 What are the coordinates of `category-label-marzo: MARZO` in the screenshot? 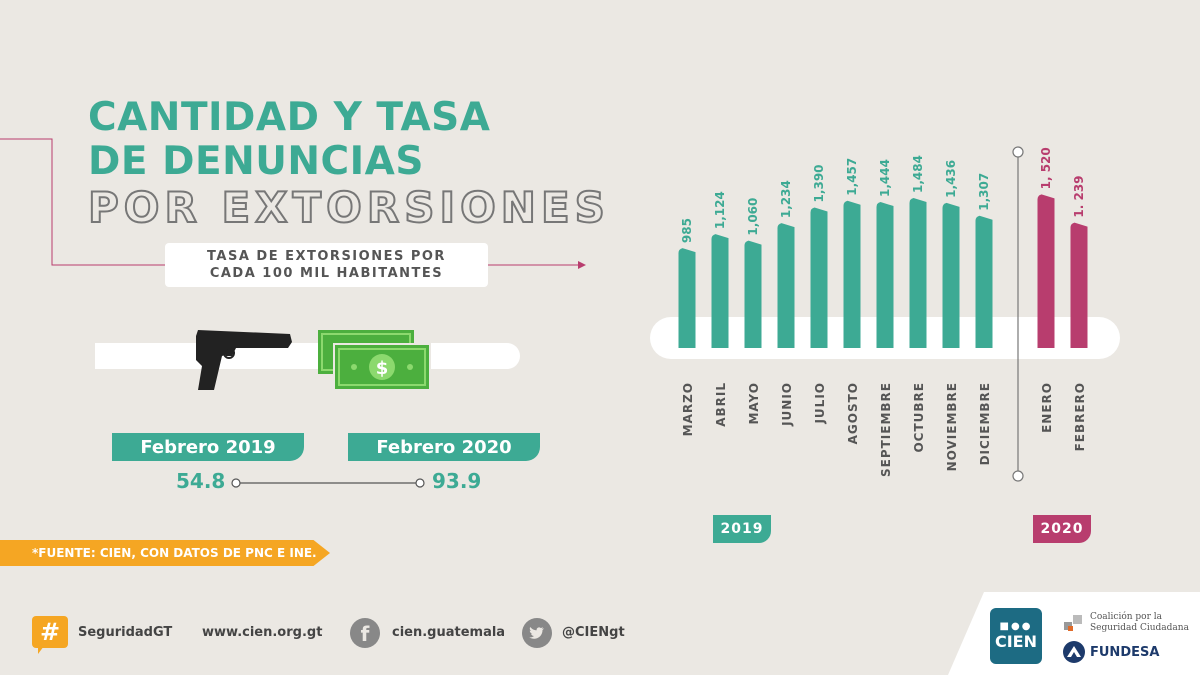 It's located at (688, 409).